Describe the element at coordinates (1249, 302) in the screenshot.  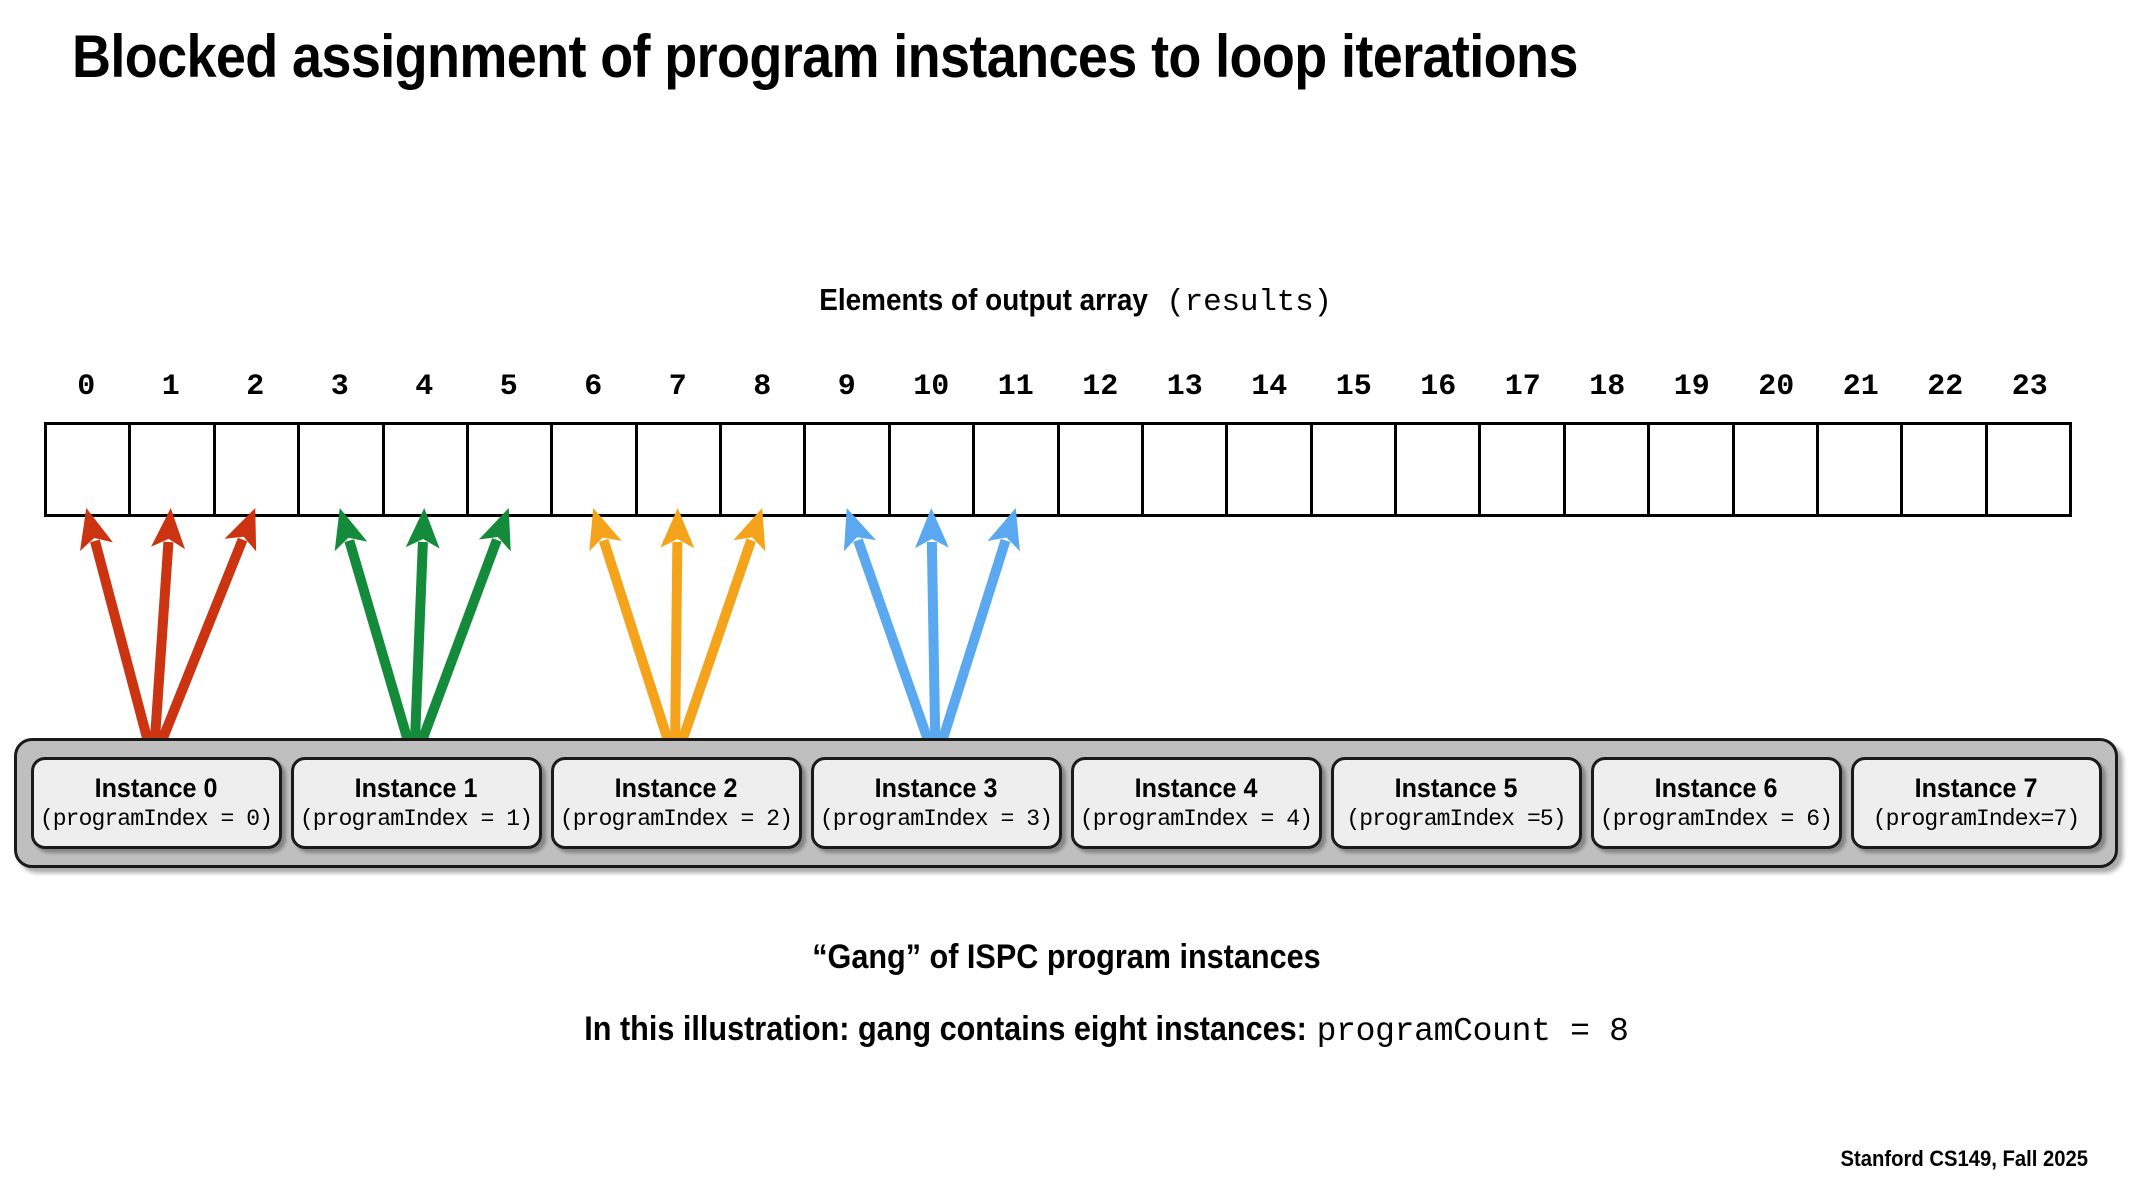
I see `array-caption-mono: (results)` at that location.